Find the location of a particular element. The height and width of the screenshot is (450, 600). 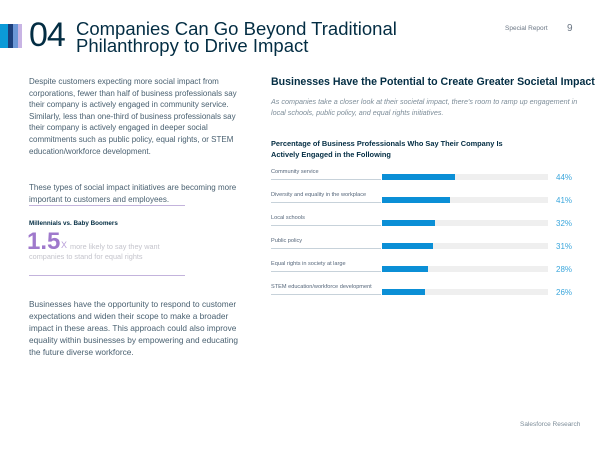

bar-value: 31% is located at coordinates (564, 246).